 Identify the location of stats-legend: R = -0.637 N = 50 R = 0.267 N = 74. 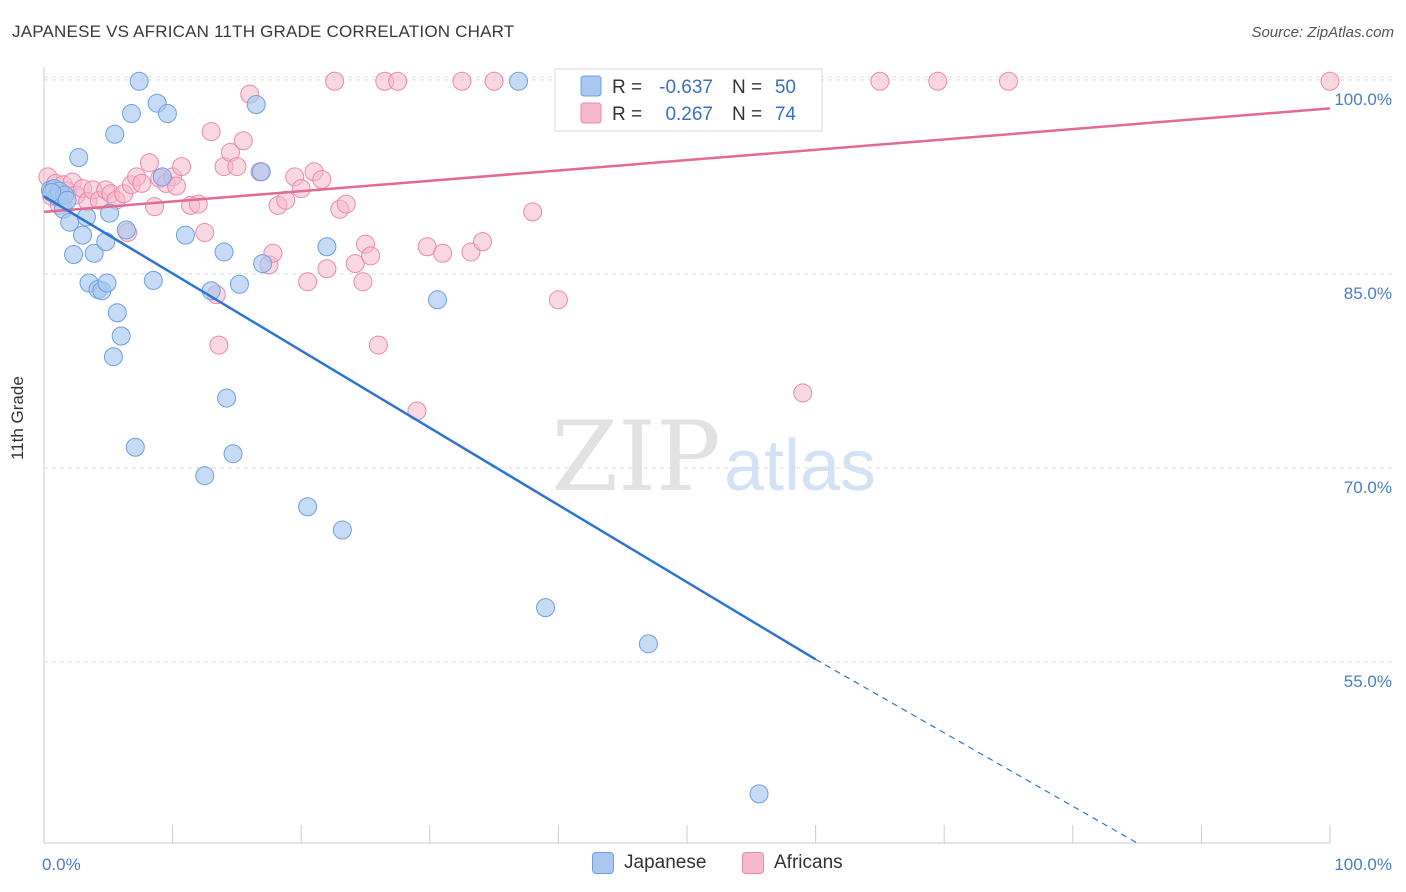
(688, 100).